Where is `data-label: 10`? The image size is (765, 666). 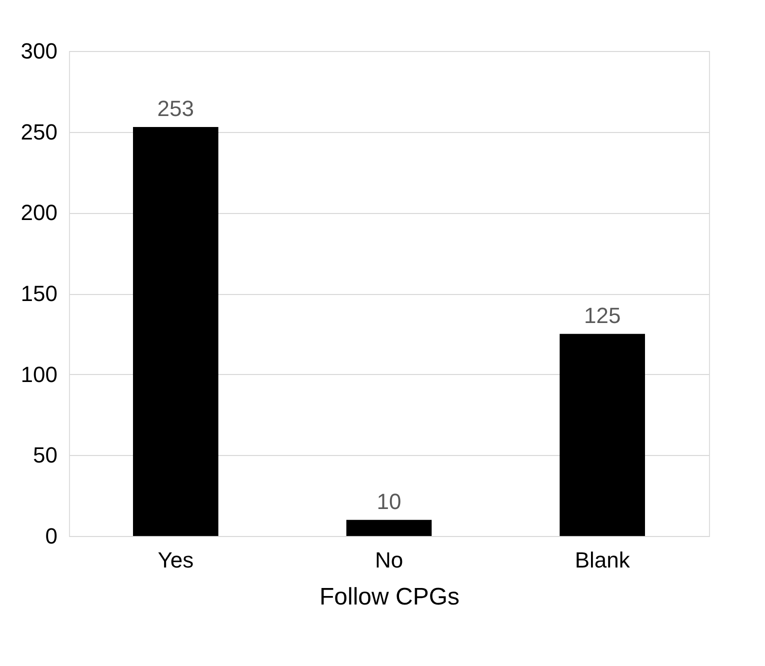 data-label: 10 is located at coordinates (389, 501).